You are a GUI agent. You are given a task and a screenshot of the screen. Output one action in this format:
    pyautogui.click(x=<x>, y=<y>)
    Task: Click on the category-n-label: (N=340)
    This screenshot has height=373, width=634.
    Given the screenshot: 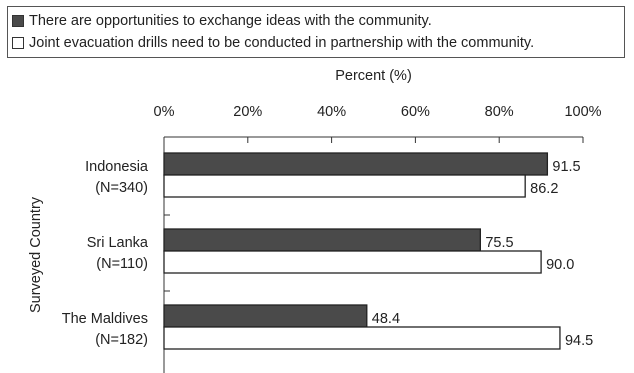 What is the action you would take?
    pyautogui.click(x=121, y=188)
    